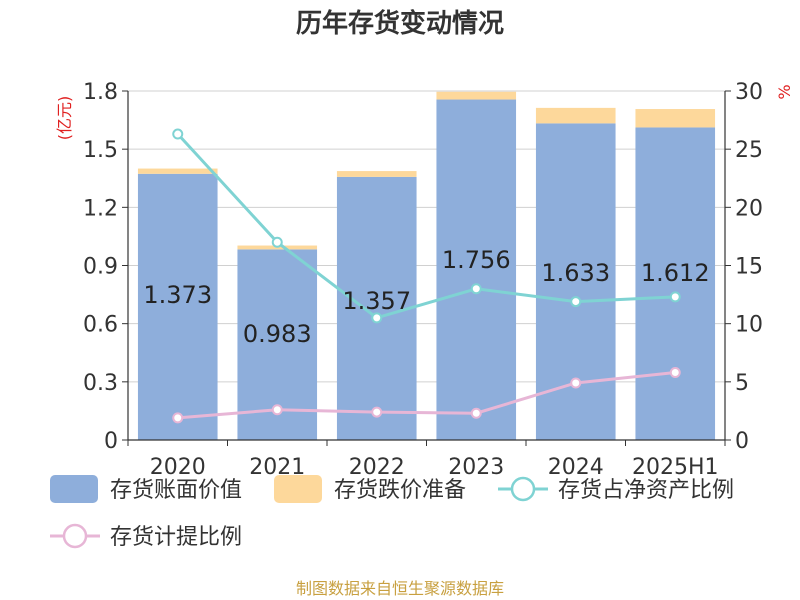 This screenshot has width=800, height=600. What do you see at coordinates (100, 208) in the screenshot?
I see `left-tick-label: 1.2` at bounding box center [100, 208].